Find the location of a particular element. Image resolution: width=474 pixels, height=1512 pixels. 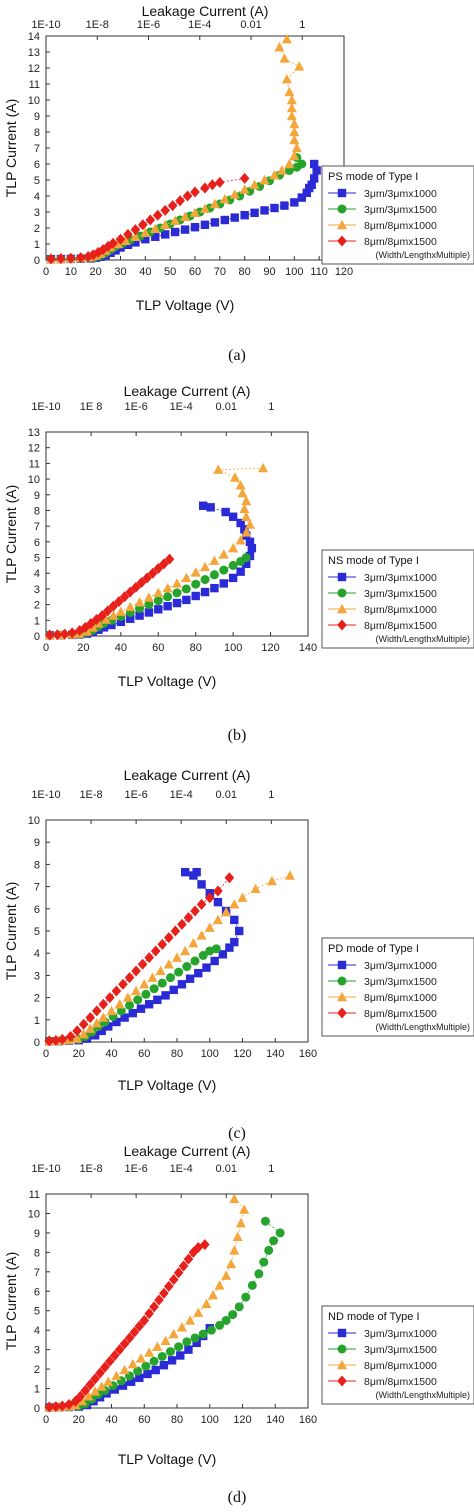

x-tick-label: 50 is located at coordinates (170, 272).